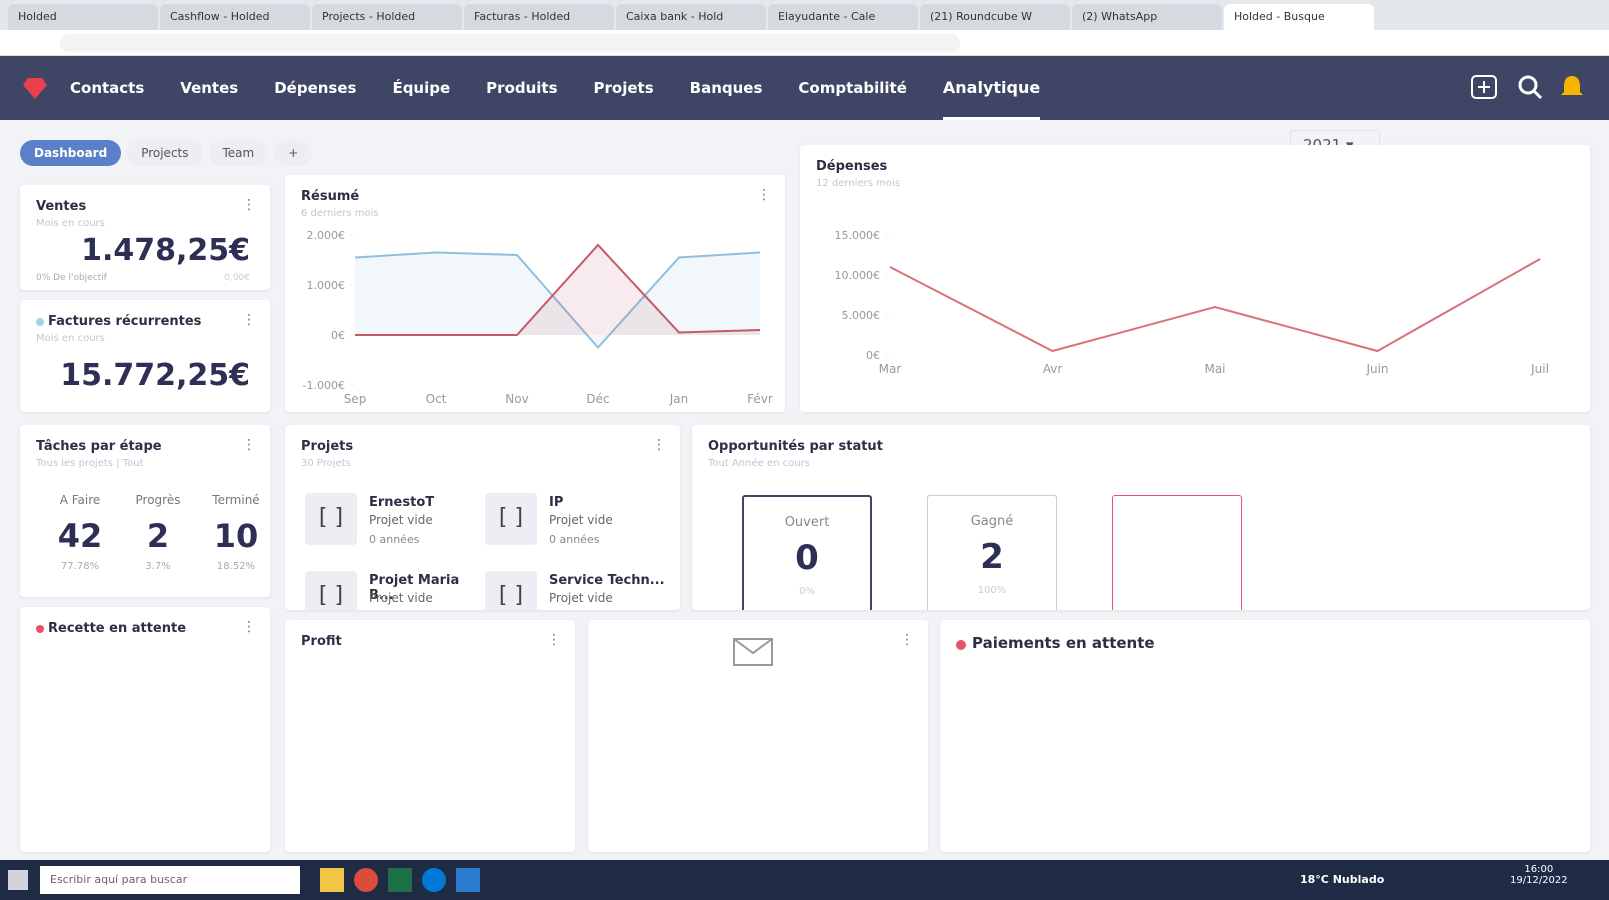  I want to click on y-tick-label: 5.000€, so click(861, 315).